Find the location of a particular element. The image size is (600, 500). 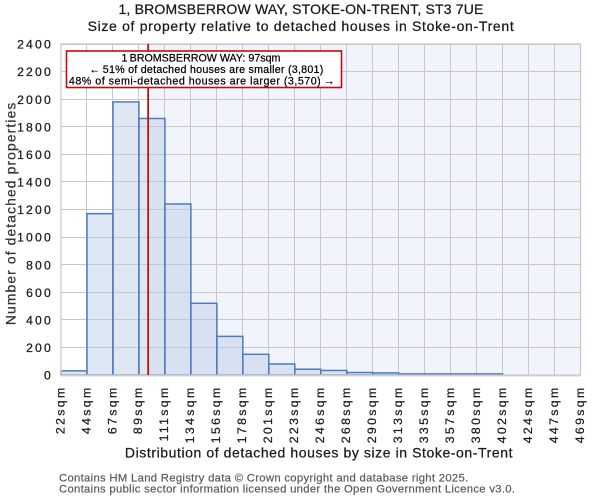

svg-text: 447sqm is located at coordinates (554, 414).